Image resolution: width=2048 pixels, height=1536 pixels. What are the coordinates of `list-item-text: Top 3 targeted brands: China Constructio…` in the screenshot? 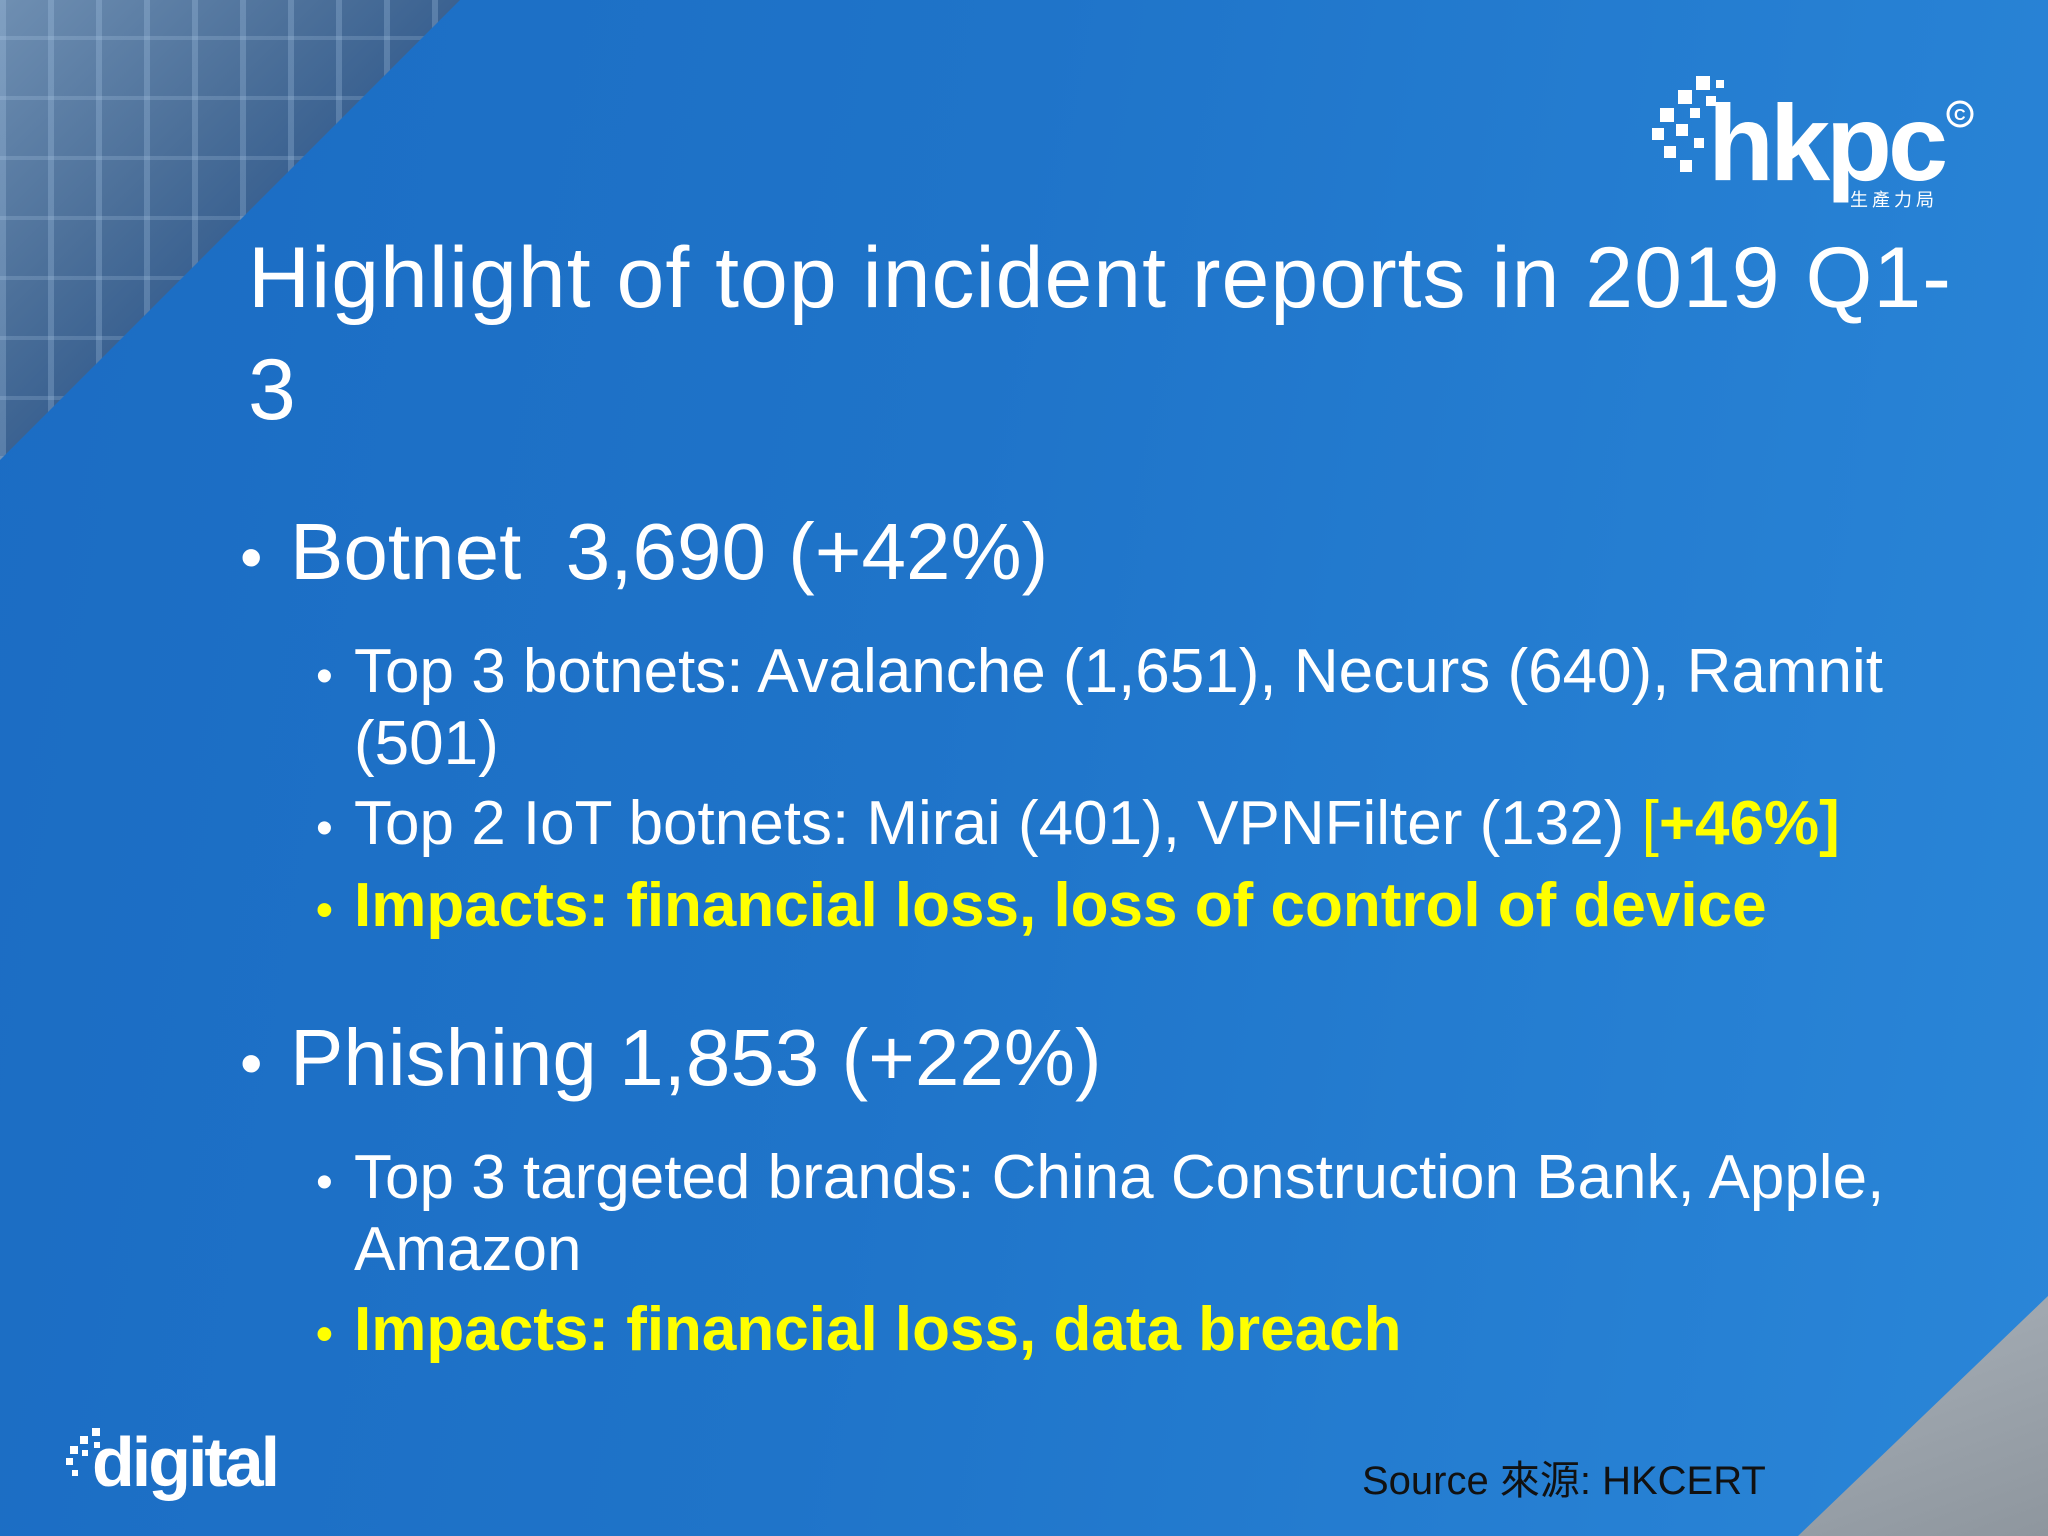 It's located at (1119, 1213).